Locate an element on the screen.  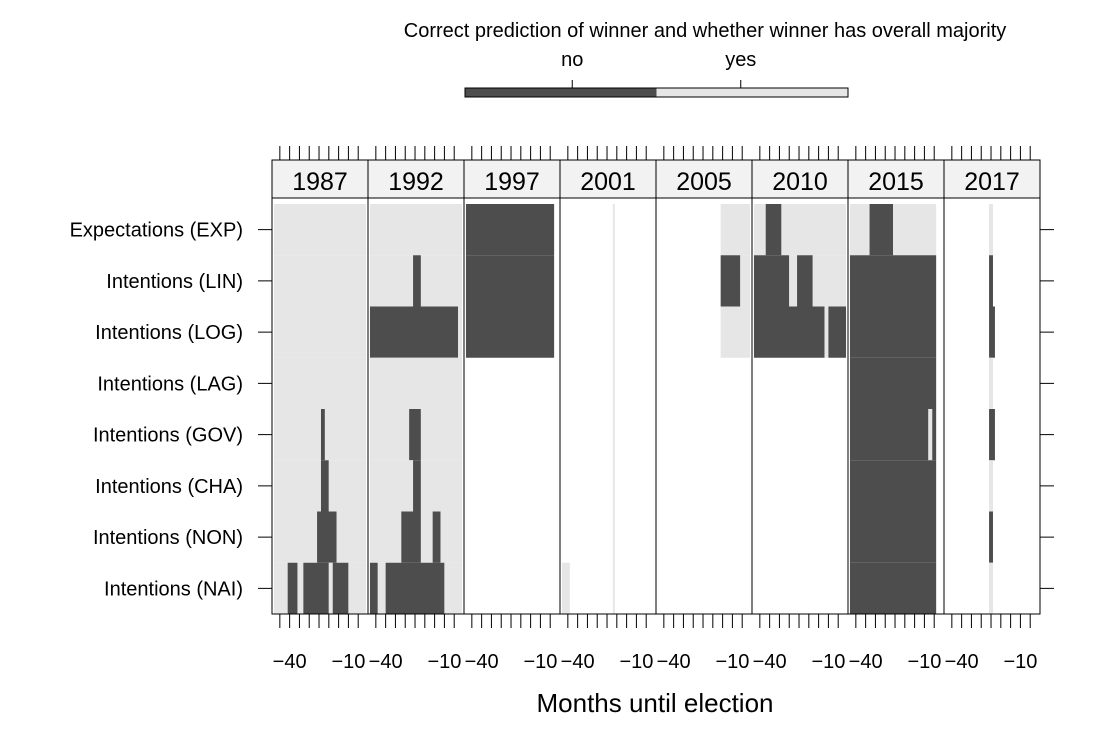
colorkey-swatch is located at coordinates (752, 92).